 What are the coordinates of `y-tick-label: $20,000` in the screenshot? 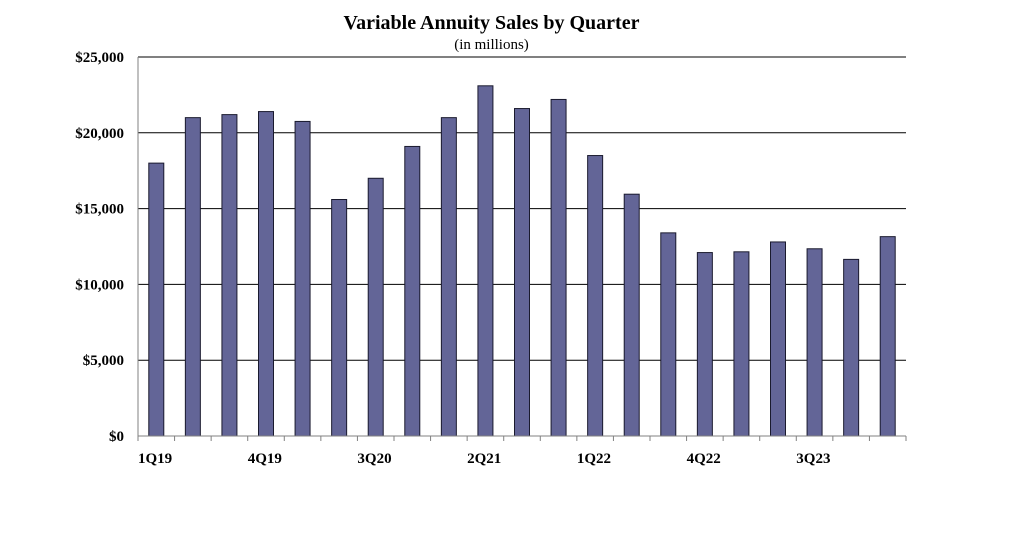 It's located at (99, 134).